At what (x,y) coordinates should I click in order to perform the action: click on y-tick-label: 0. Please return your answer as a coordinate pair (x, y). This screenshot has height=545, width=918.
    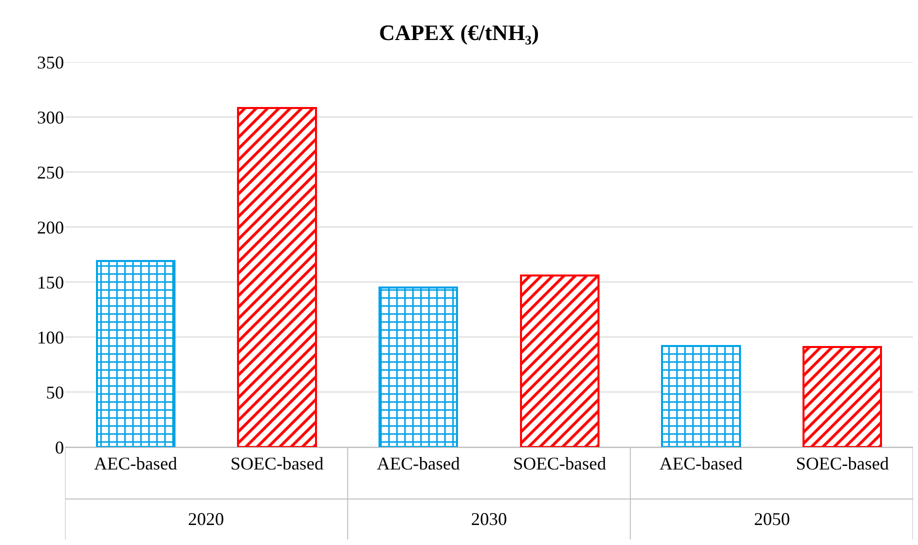
    Looking at the image, I should click on (59, 447).